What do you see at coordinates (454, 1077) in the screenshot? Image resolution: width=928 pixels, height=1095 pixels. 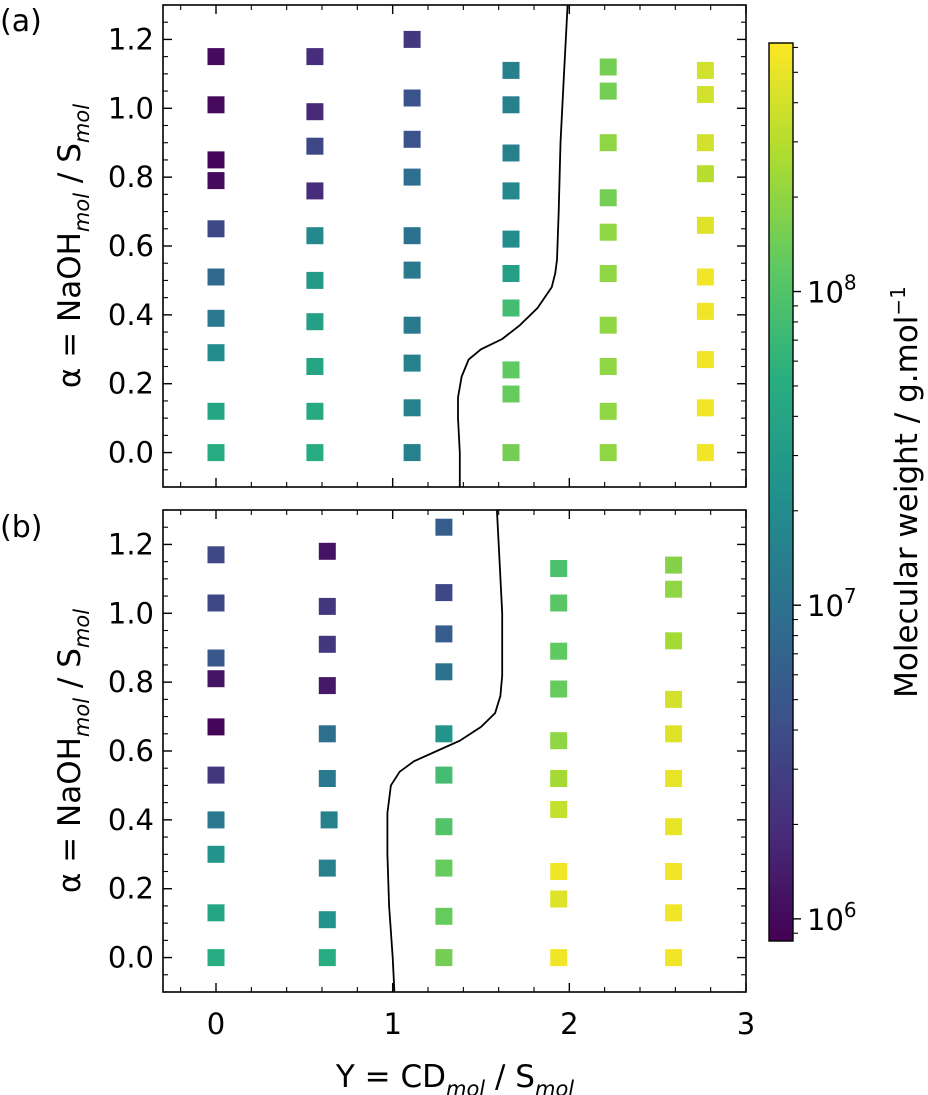 I see `x-axis-label: Y = CDmol / Smol` at bounding box center [454, 1077].